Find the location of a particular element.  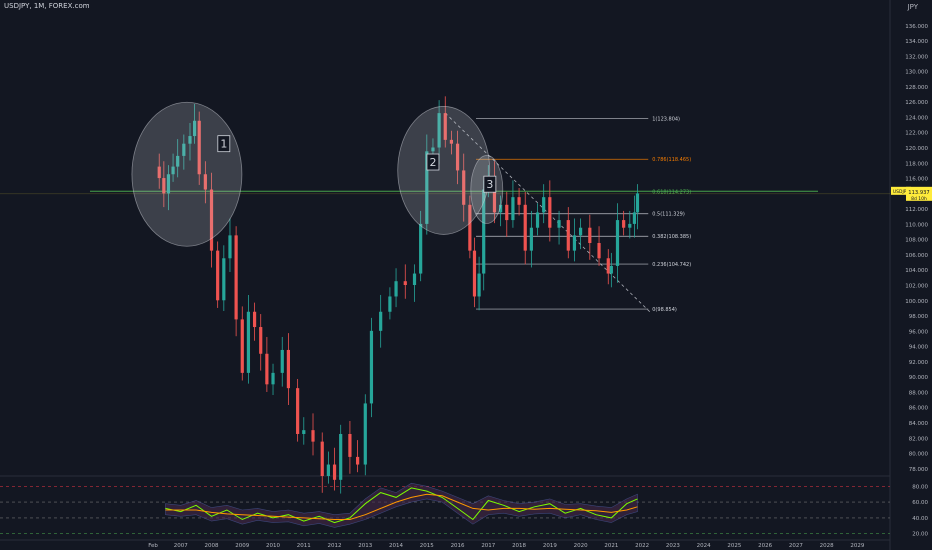

price-tick-label: 102.000 is located at coordinates (916, 287).